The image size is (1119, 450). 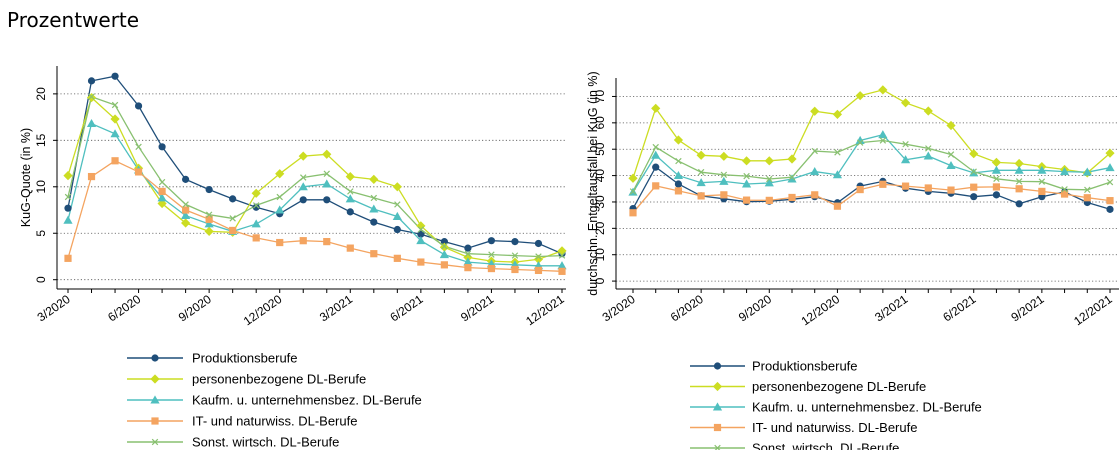 I want to click on legend-item-produktionsberufe: Produktionsberufe, so click(x=212, y=358).